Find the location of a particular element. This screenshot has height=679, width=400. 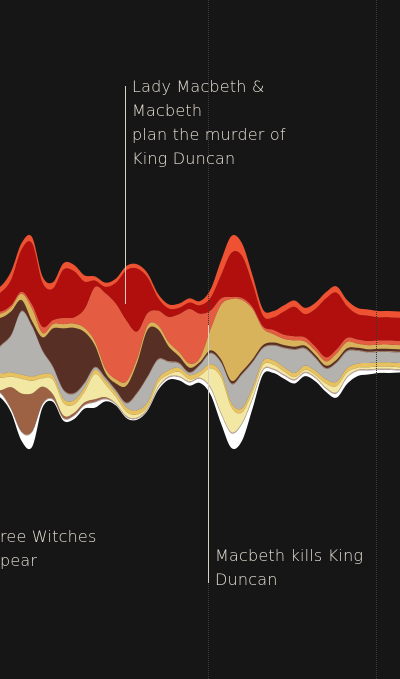

annotation-three-witches: ree Witches pear is located at coordinates (48, 548).